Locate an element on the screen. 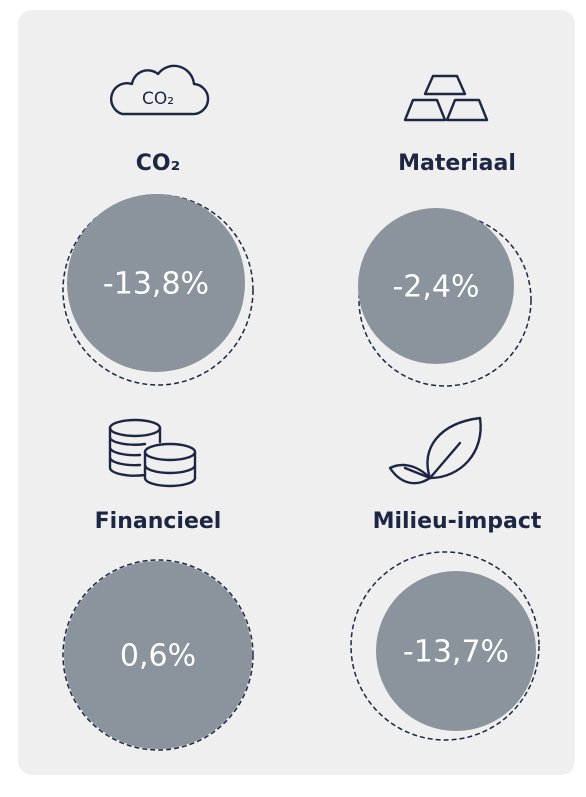 The image size is (586, 797). item-label: CO₂ is located at coordinates (158, 163).